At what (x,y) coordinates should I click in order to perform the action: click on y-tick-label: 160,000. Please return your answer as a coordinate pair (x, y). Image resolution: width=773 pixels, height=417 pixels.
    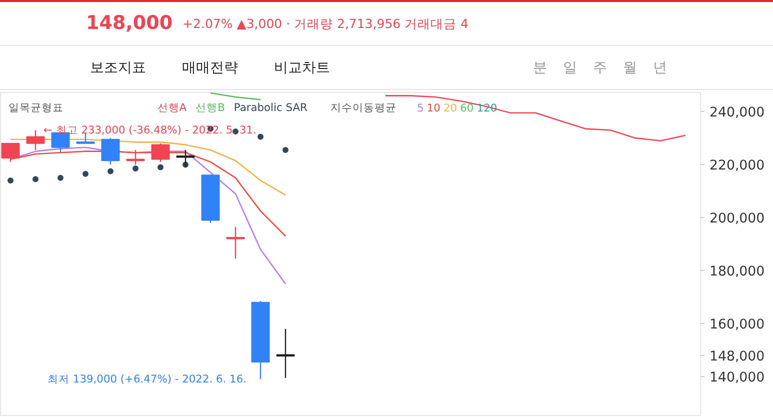
    Looking at the image, I should click on (737, 325).